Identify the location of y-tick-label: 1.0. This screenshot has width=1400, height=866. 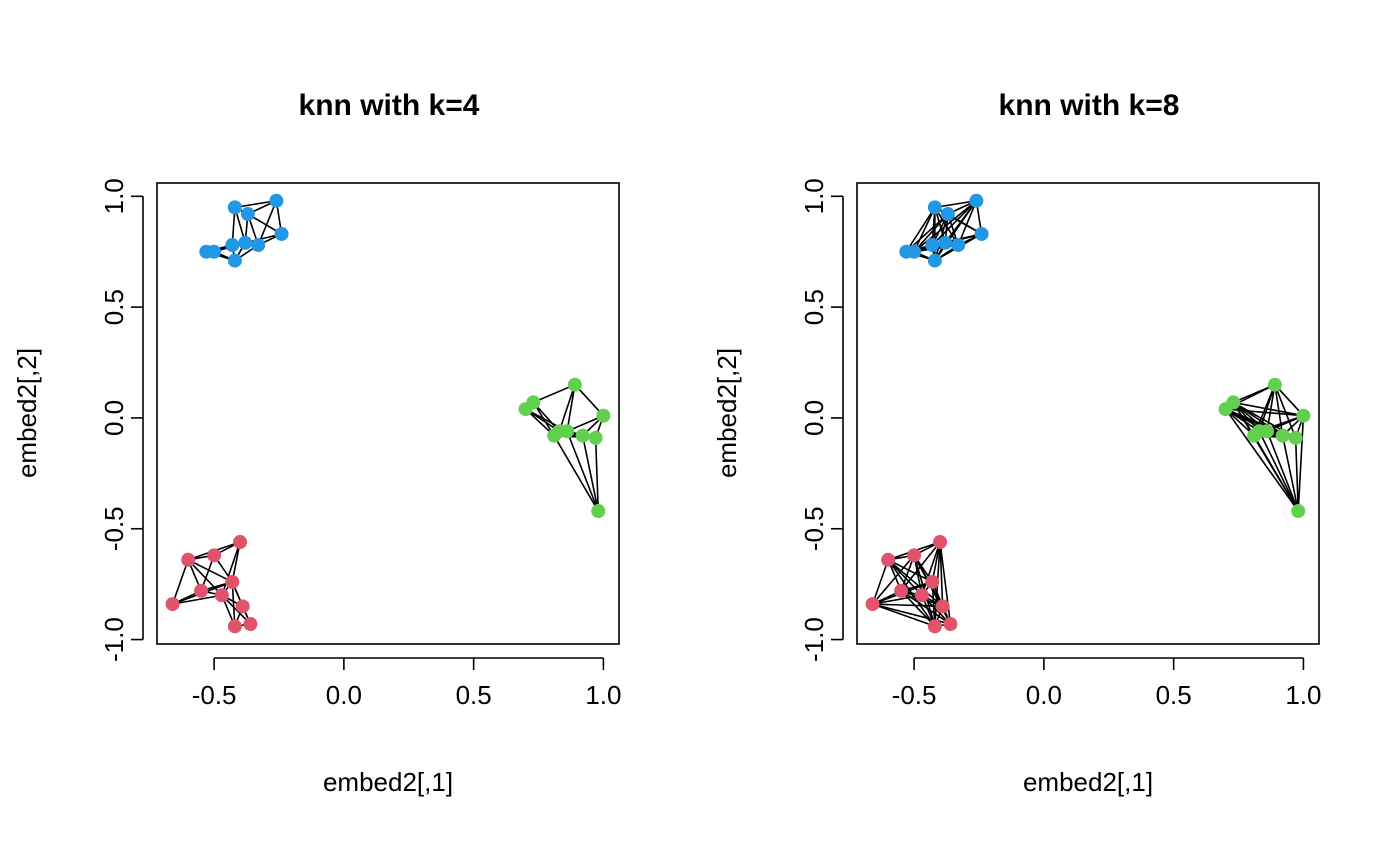
(814, 196).